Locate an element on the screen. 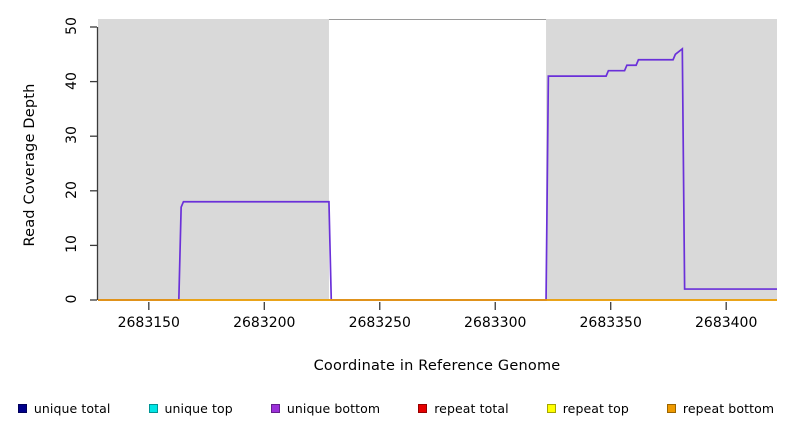 The width and height of the screenshot is (792, 432). legend-item-unique-top: unique top is located at coordinates (190, 408).